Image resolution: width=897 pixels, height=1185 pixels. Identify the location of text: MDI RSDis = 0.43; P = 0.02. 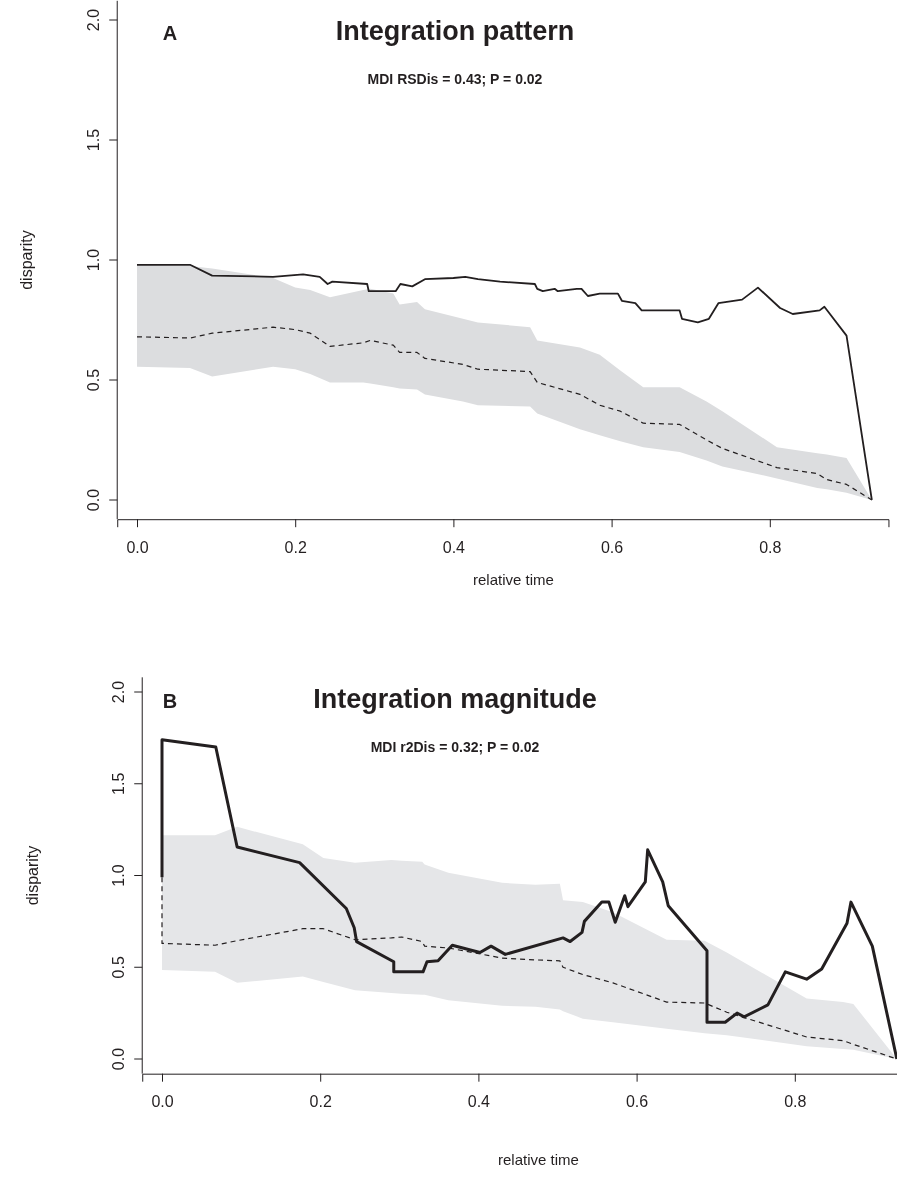
(455, 79).